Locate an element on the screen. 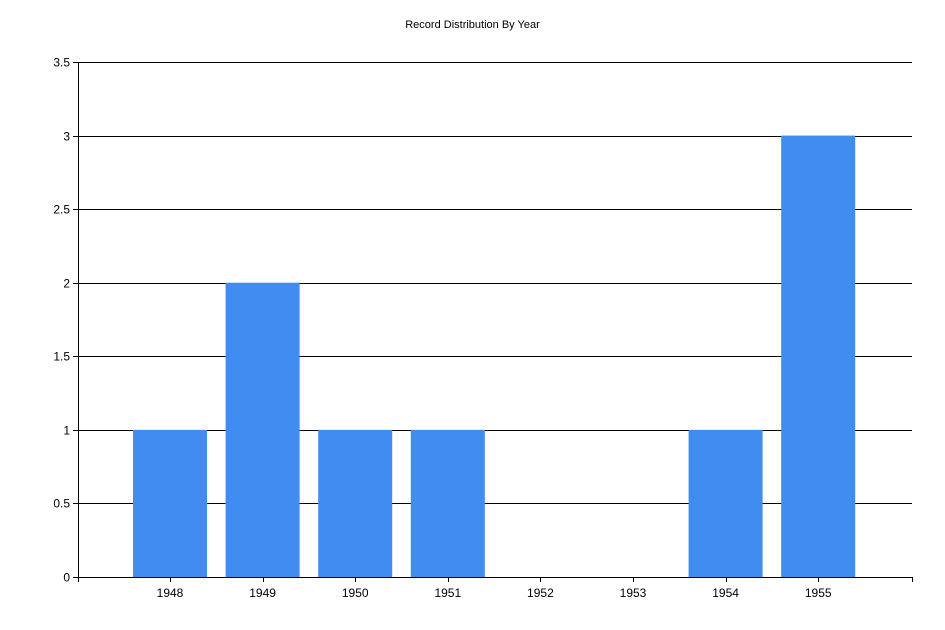 The width and height of the screenshot is (945, 630). y-tick-label-3: 1.5 is located at coordinates (61, 357).